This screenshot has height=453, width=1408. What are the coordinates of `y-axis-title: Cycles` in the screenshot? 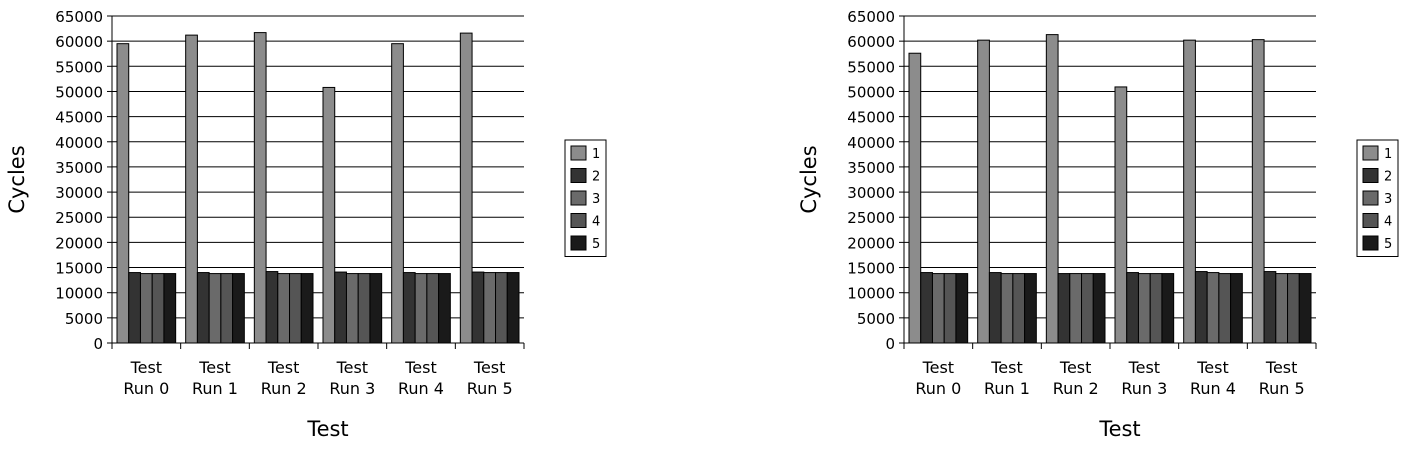 It's located at (17, 179).